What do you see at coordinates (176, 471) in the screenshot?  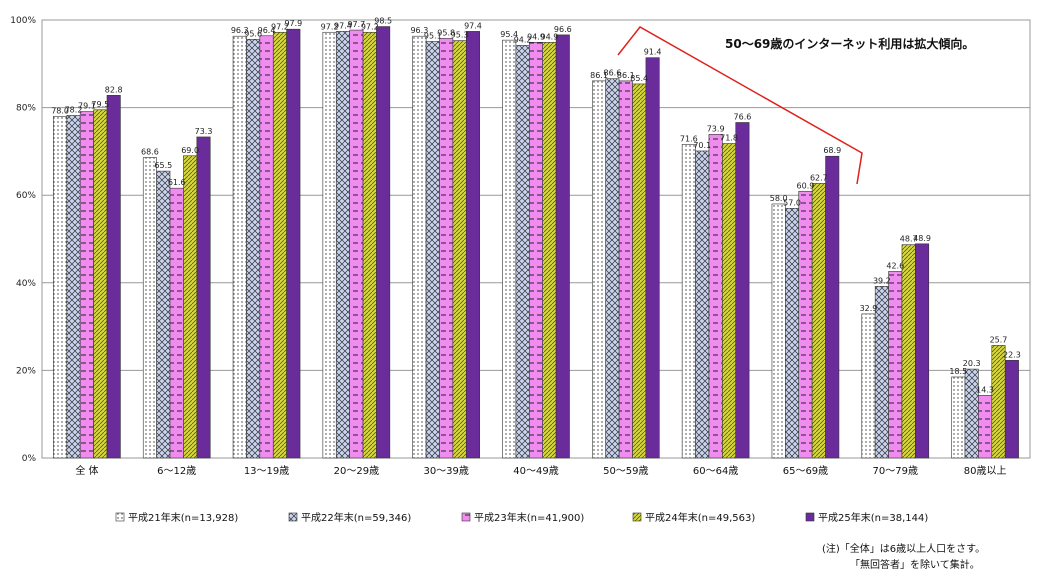 I see `category-label: 6～12歳` at bounding box center [176, 471].